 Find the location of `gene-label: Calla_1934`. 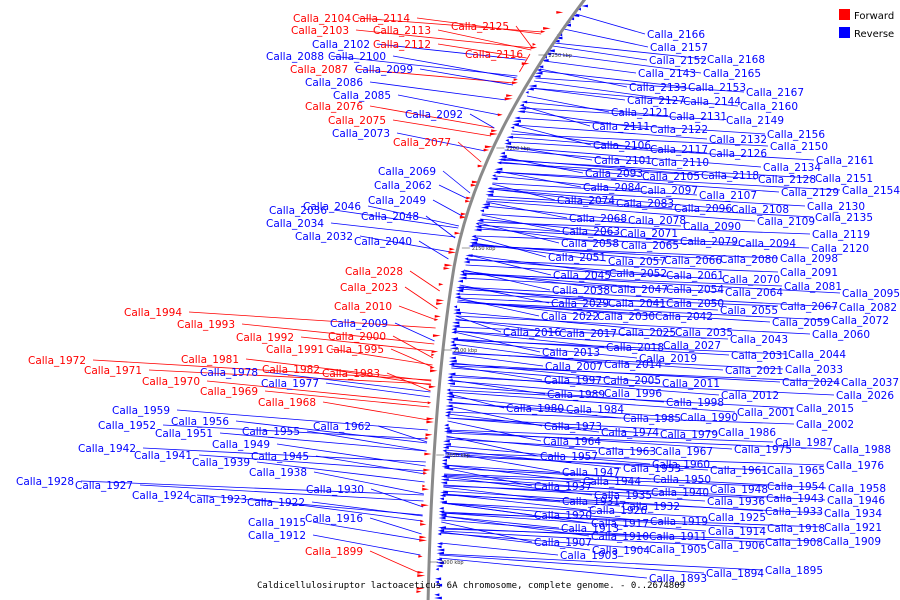

gene-label: Calla_1934 is located at coordinates (853, 514).